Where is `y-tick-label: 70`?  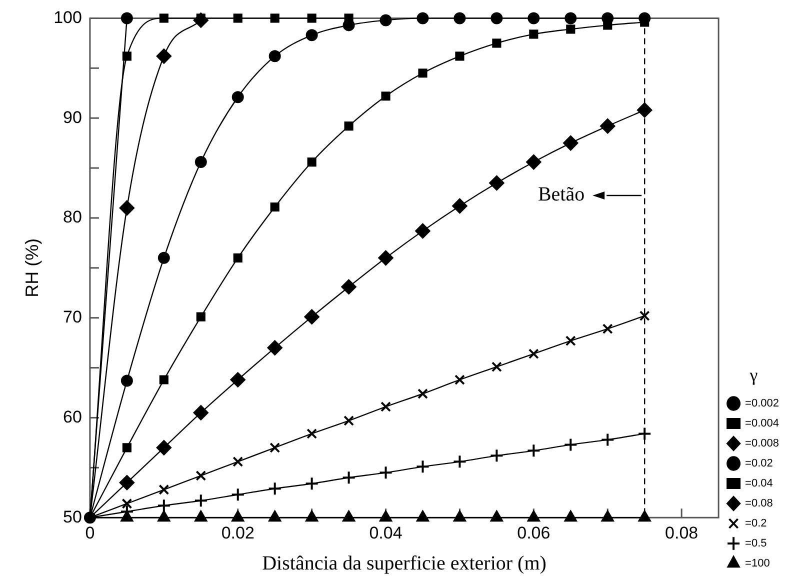 y-tick-label: 70 is located at coordinates (72, 317).